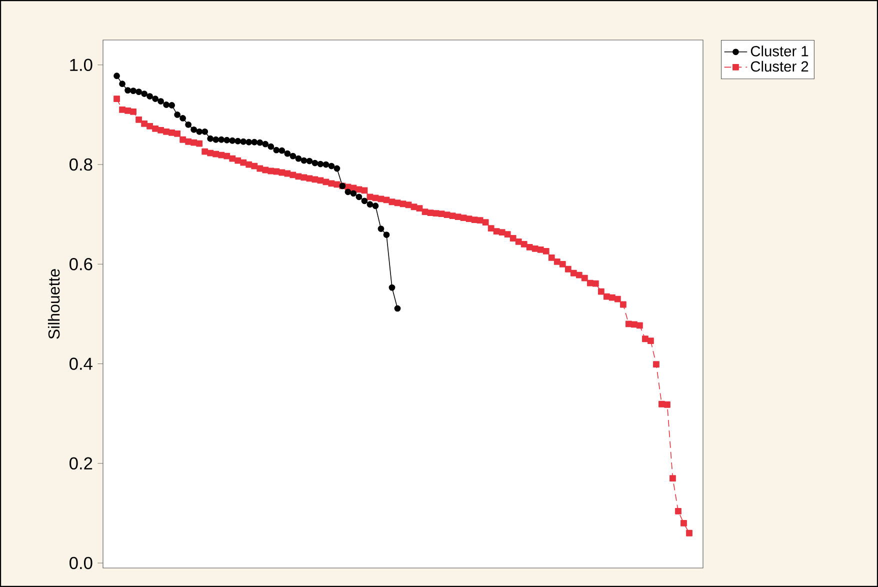 The width and height of the screenshot is (878, 587). Describe the element at coordinates (81, 563) in the screenshot. I see `y-tick-label: 0.0` at that location.